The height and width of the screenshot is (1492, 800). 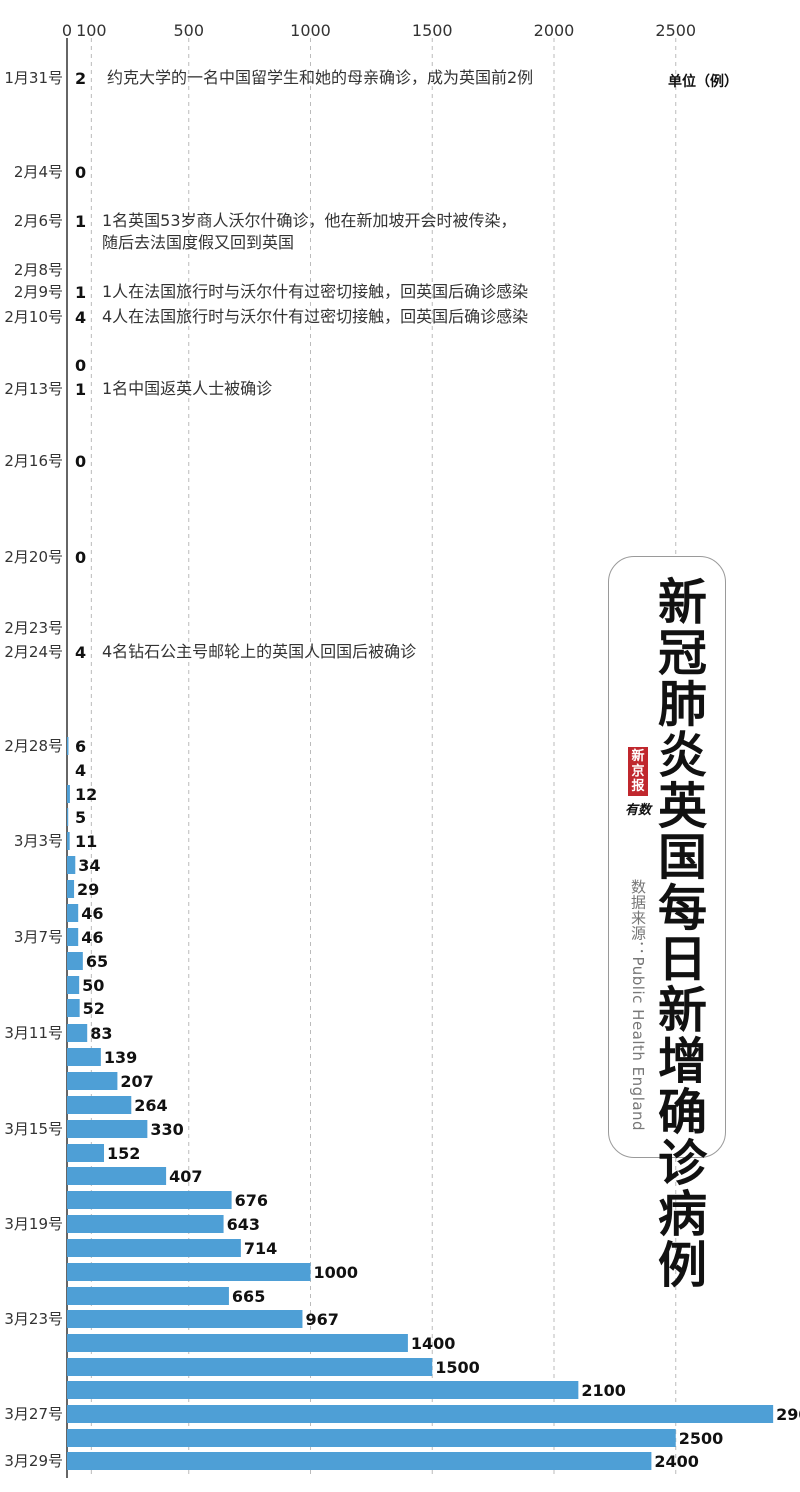 I want to click on value-label: 407, so click(x=185, y=1176).